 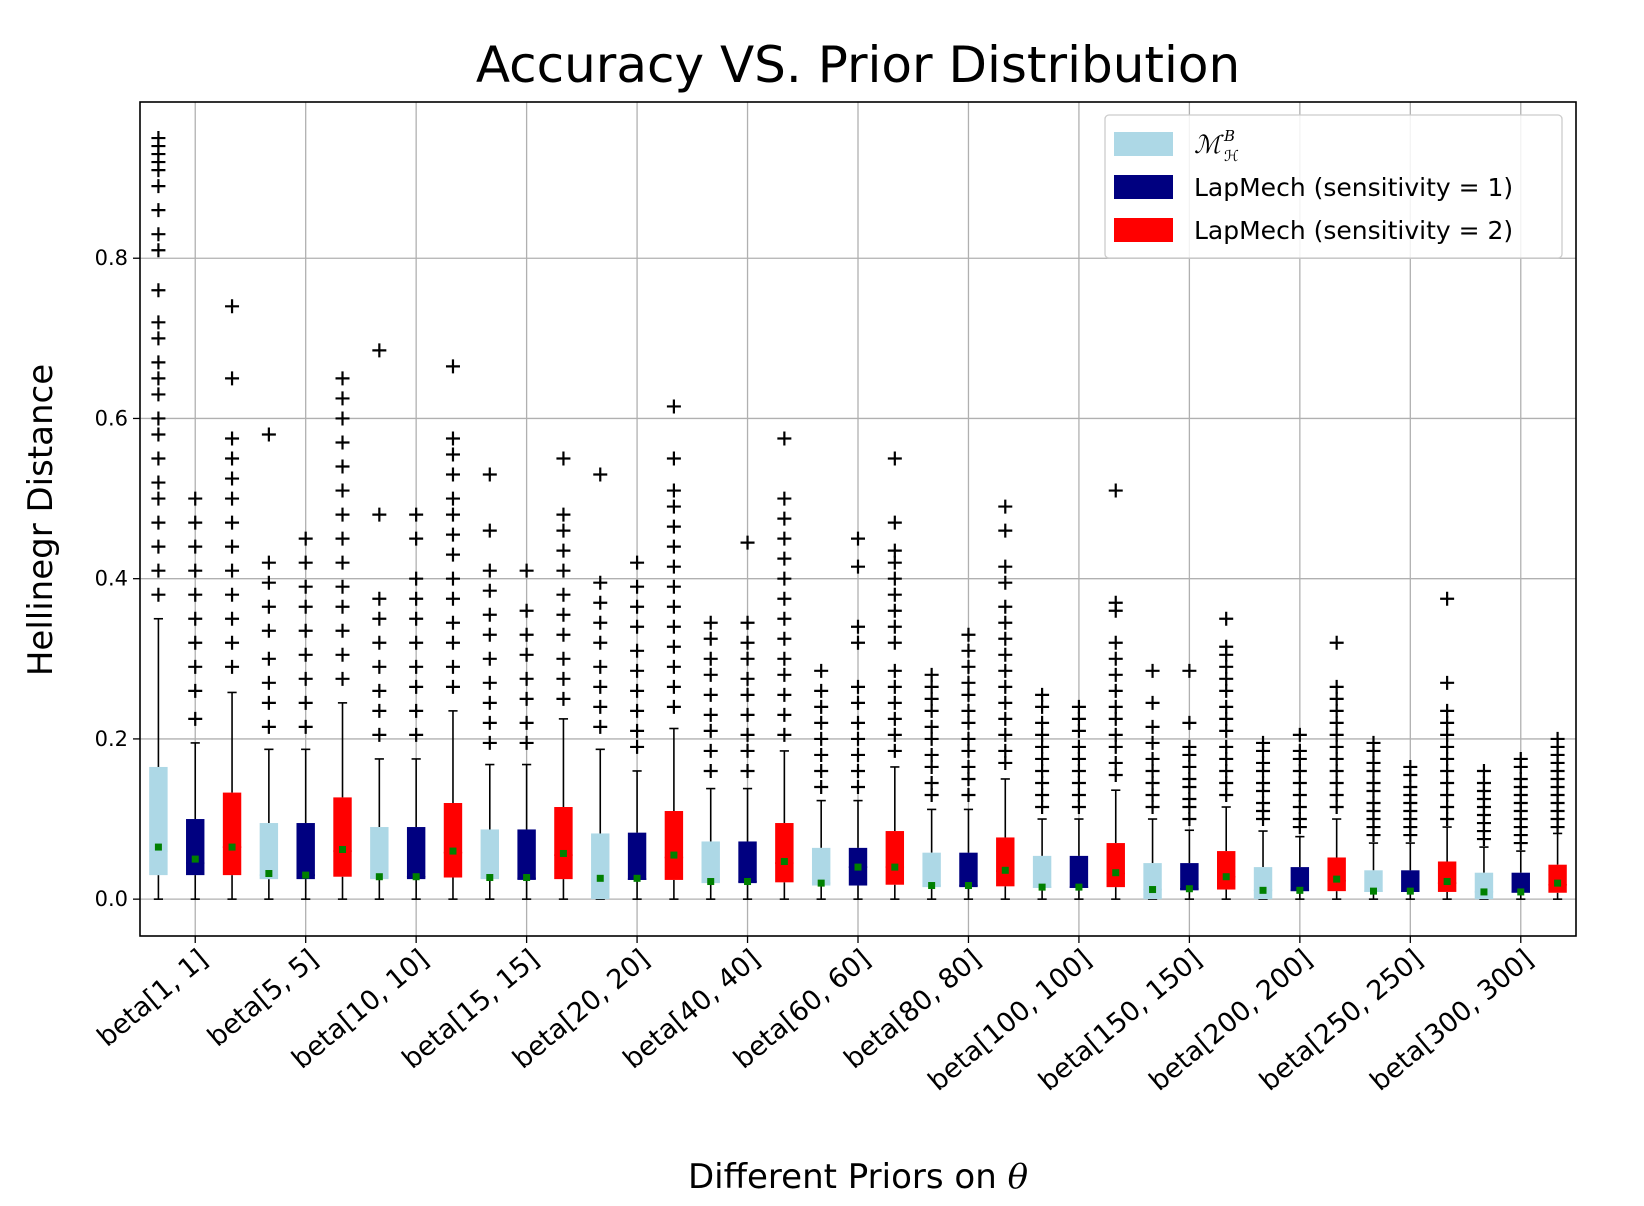 What do you see at coordinates (111, 579) in the screenshot?
I see `y-tick-label: 0.4` at bounding box center [111, 579].